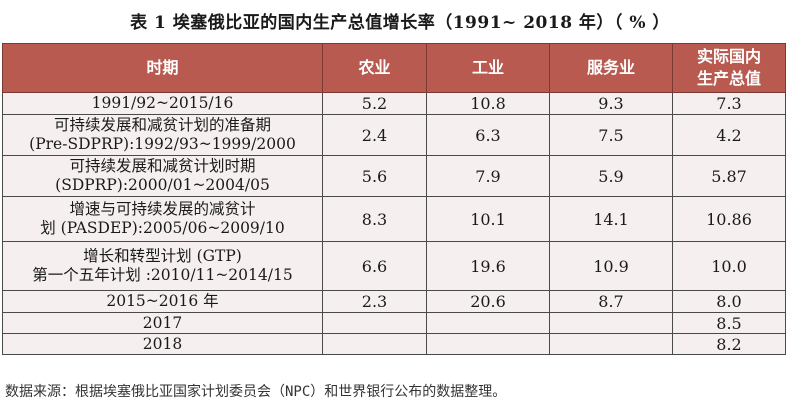  What do you see at coordinates (611, 103) in the screenshot?
I see `services-cell: 9.3` at bounding box center [611, 103].